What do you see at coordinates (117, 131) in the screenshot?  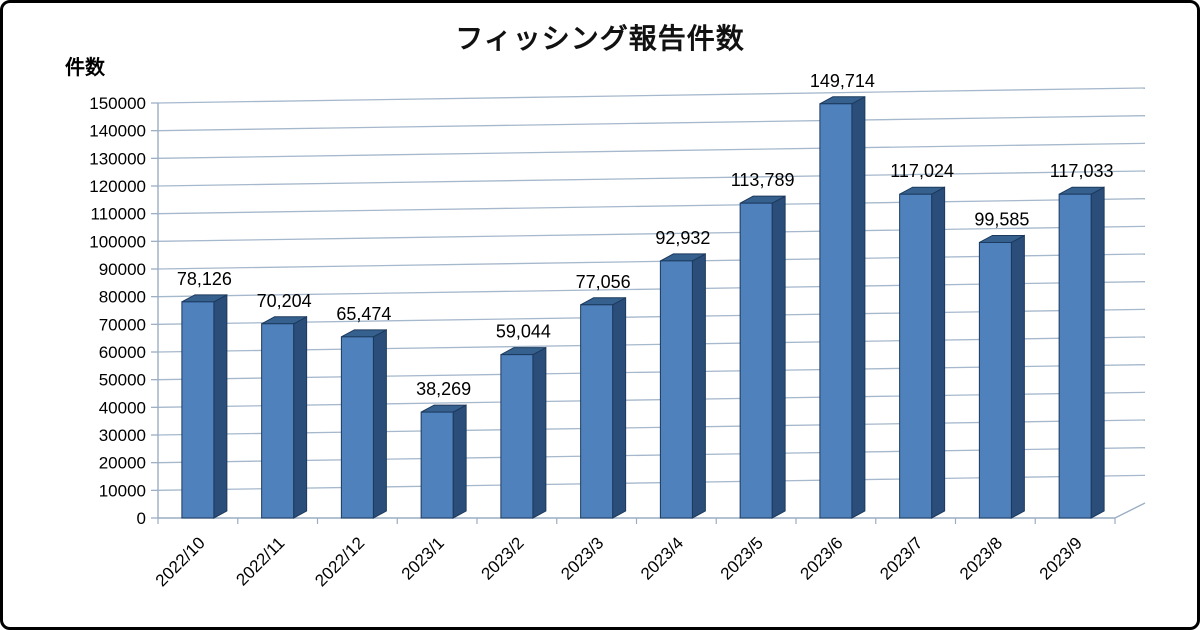 I see `y-tick-label: 140000` at bounding box center [117, 131].